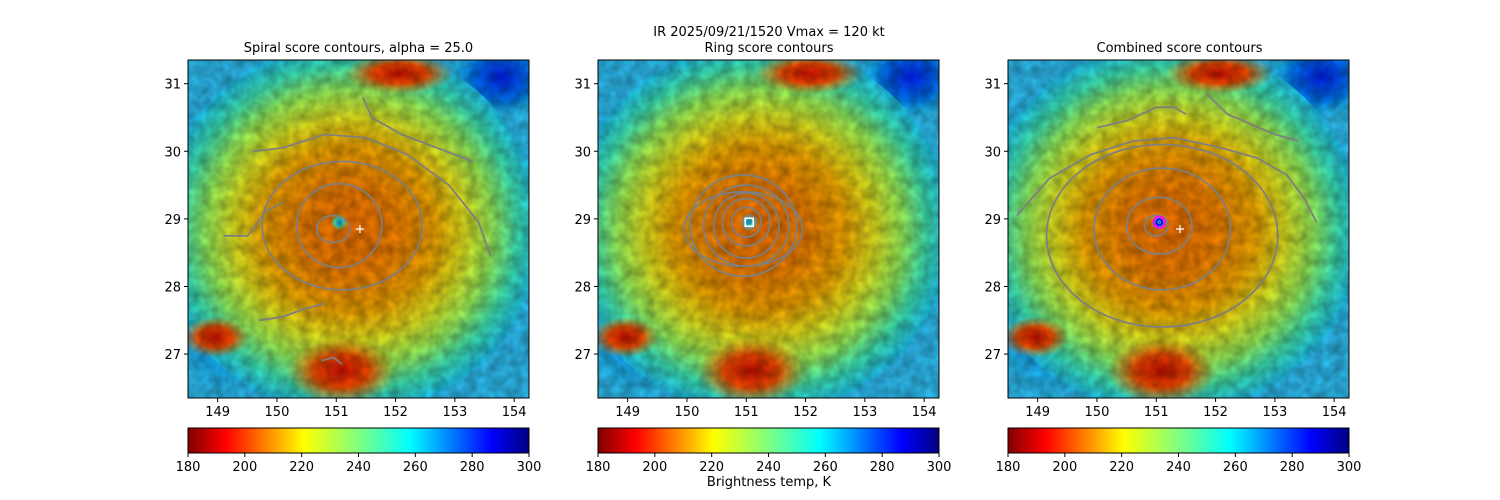  I want to click on figure-suptitle: IR 2025/09/21/1520 Vmax = 120 kt, so click(768, 32).